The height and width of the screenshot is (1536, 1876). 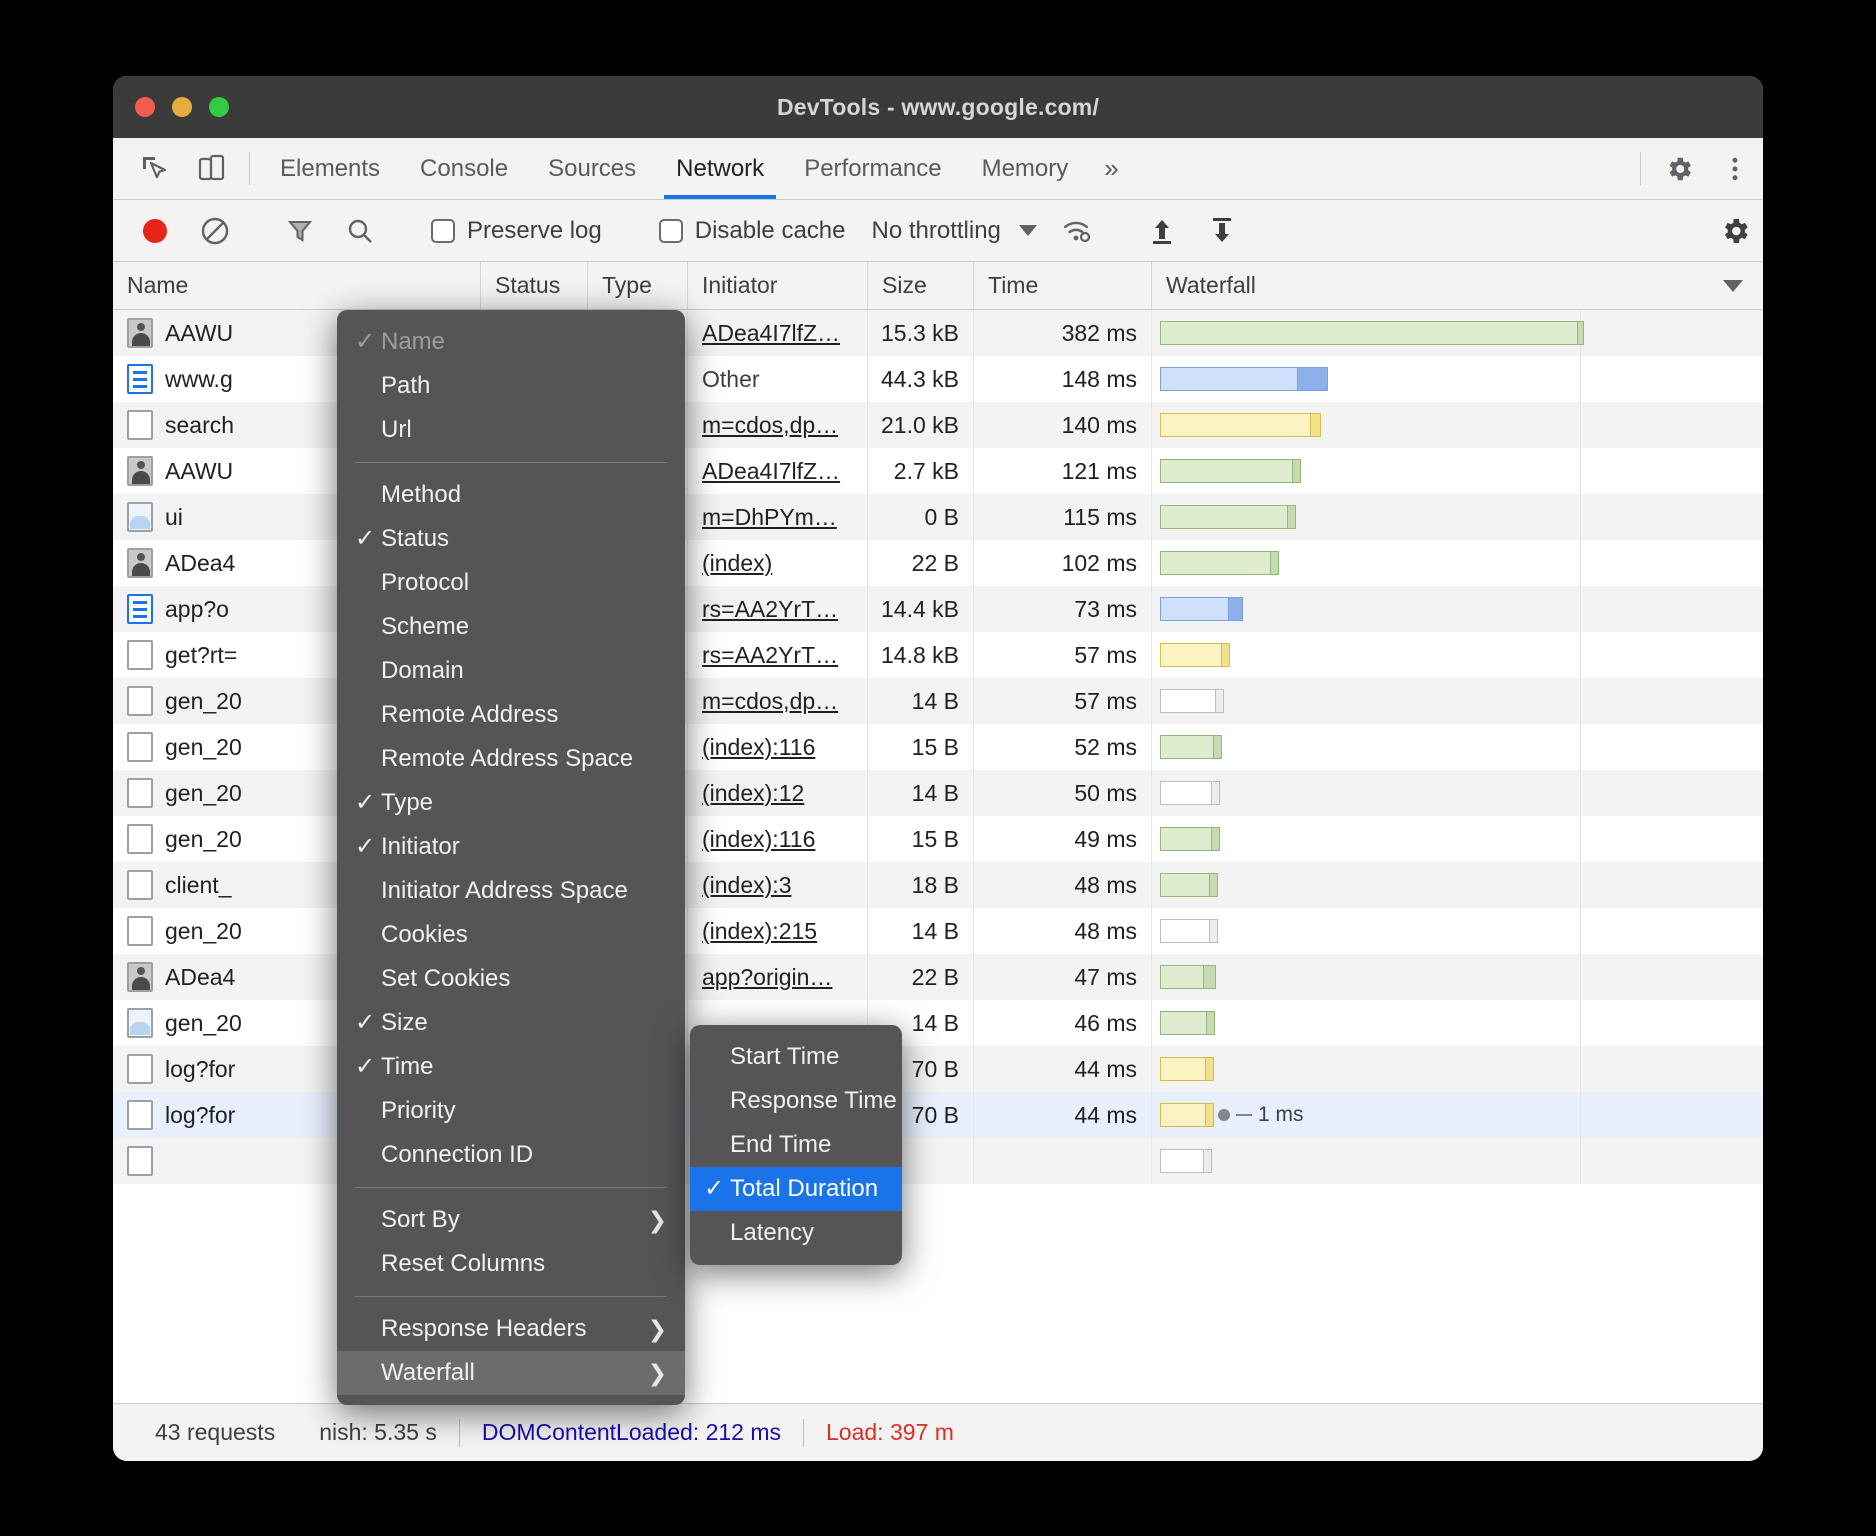 I want to click on submenu-item-start-time: Start Time, so click(x=796, y=1057).